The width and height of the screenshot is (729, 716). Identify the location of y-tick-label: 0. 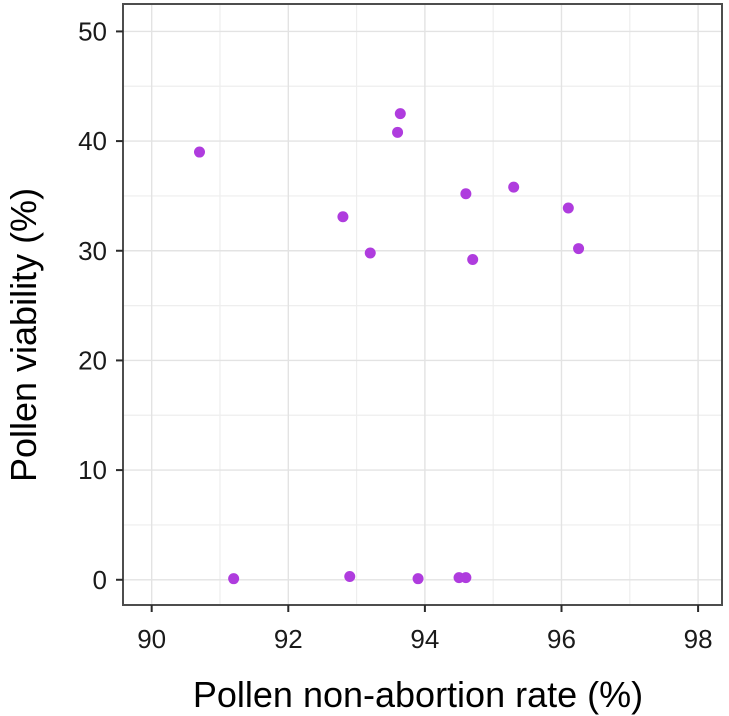
(100, 580).